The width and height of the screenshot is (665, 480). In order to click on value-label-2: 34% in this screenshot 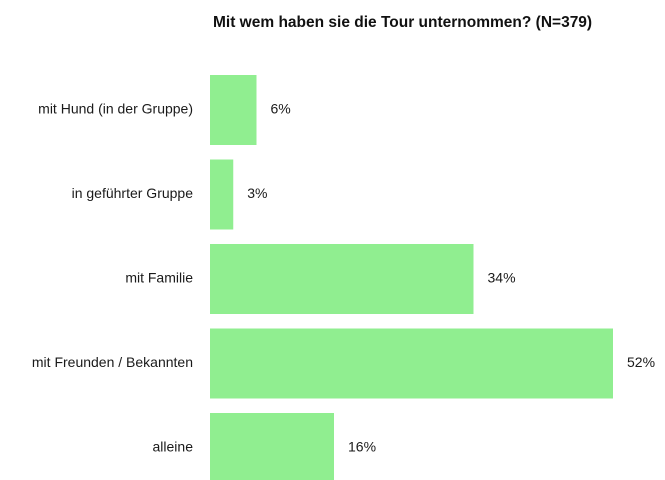, I will do `click(502, 278)`.